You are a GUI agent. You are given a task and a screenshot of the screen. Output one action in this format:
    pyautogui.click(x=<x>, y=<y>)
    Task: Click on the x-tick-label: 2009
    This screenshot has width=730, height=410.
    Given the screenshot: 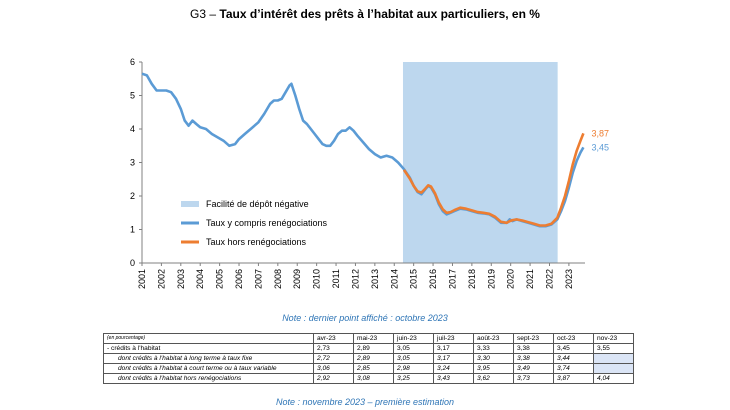 What is the action you would take?
    pyautogui.click(x=297, y=279)
    